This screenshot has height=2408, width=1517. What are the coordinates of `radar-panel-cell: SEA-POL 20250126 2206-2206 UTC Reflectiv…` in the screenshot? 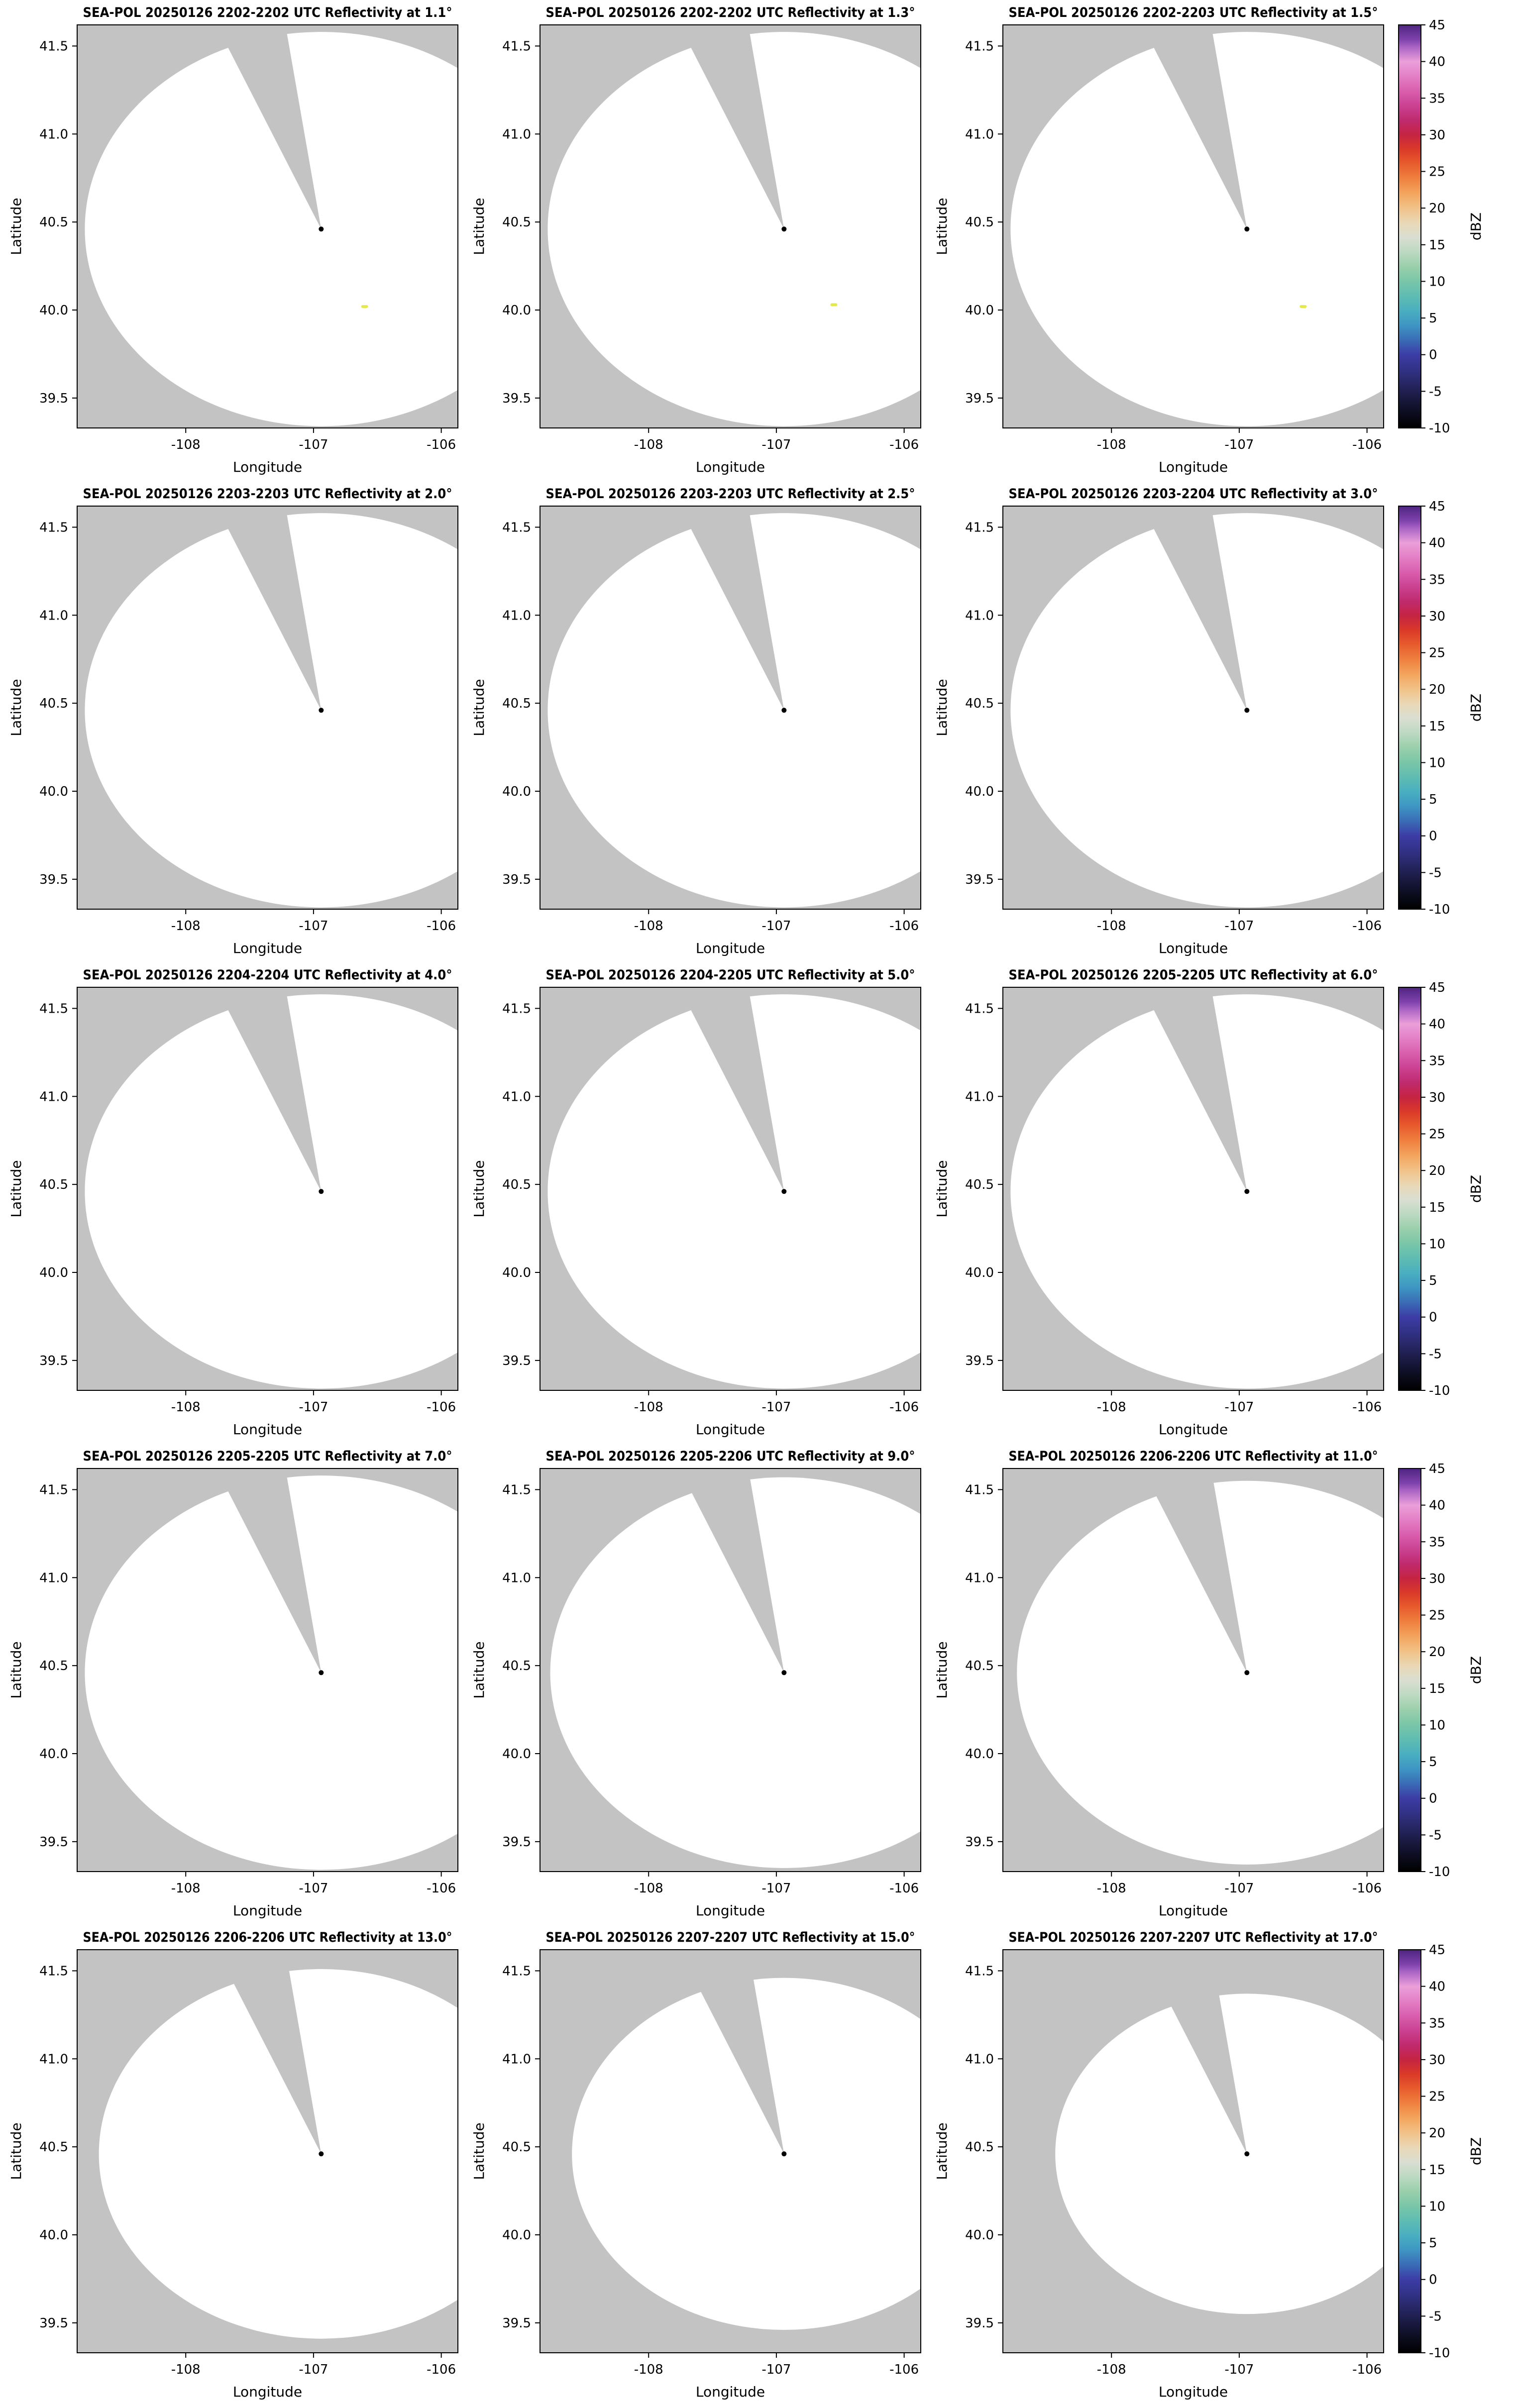 It's located at (232, 2166).